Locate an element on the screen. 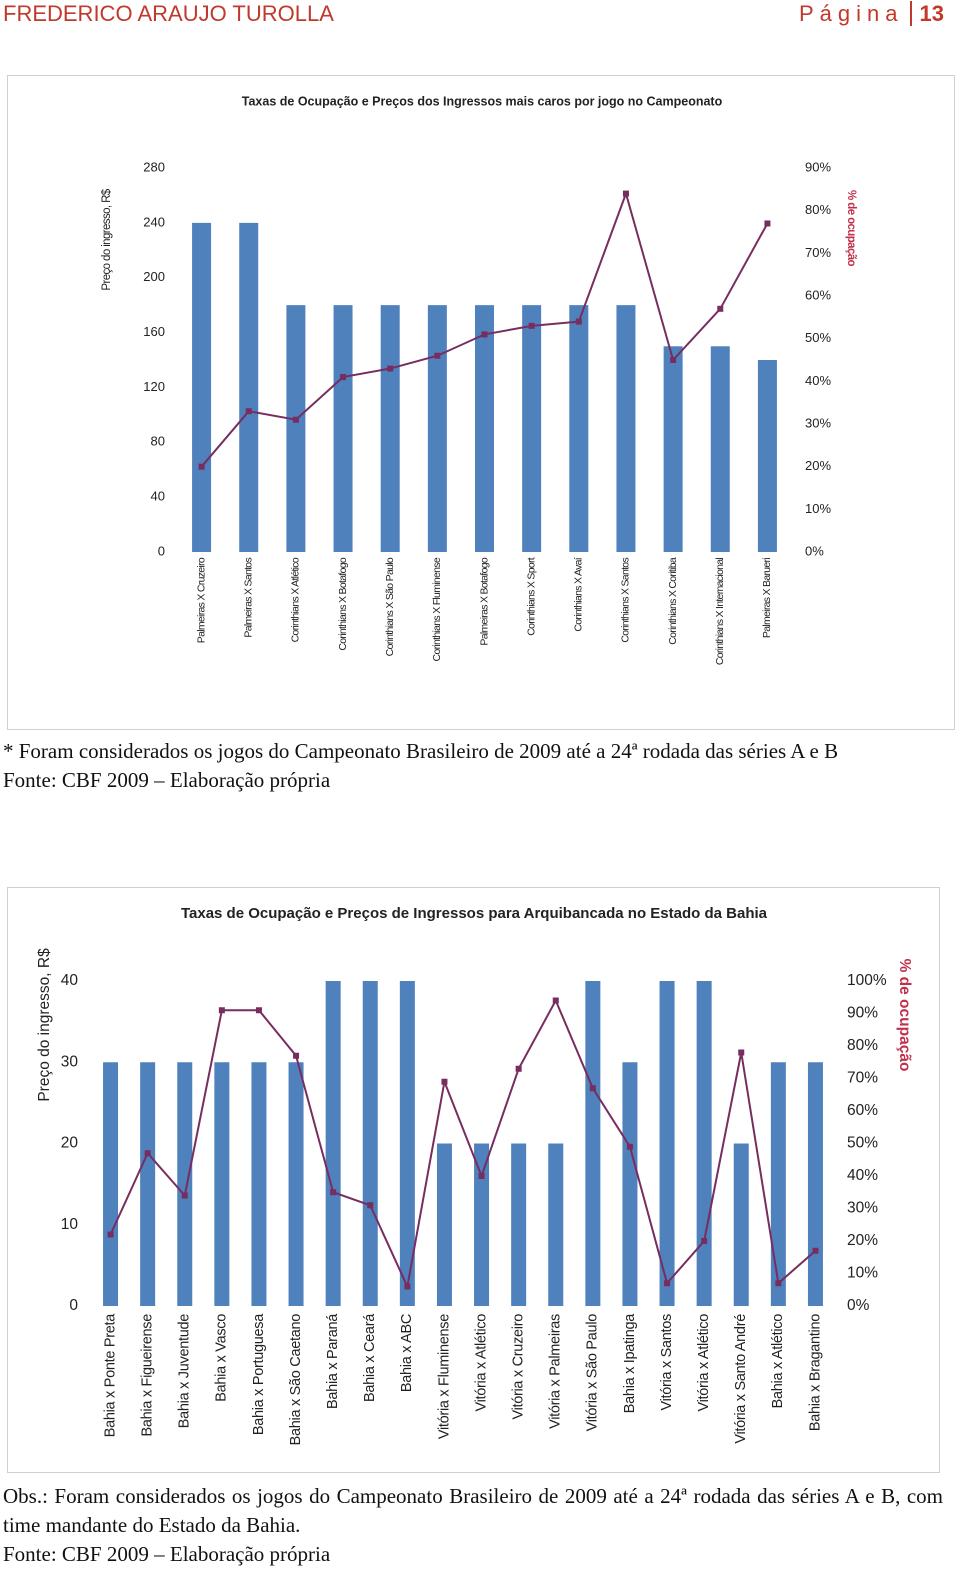 The image size is (960, 1574). x-tick-label: Corinthians X Internacional is located at coordinates (720, 612).